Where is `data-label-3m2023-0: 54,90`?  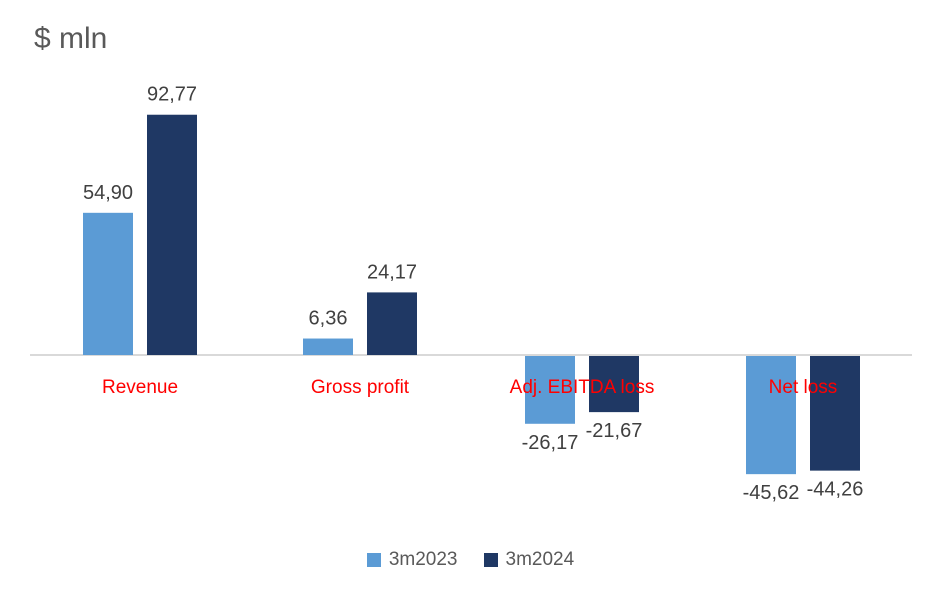 data-label-3m2023-0: 54,90 is located at coordinates (108, 193).